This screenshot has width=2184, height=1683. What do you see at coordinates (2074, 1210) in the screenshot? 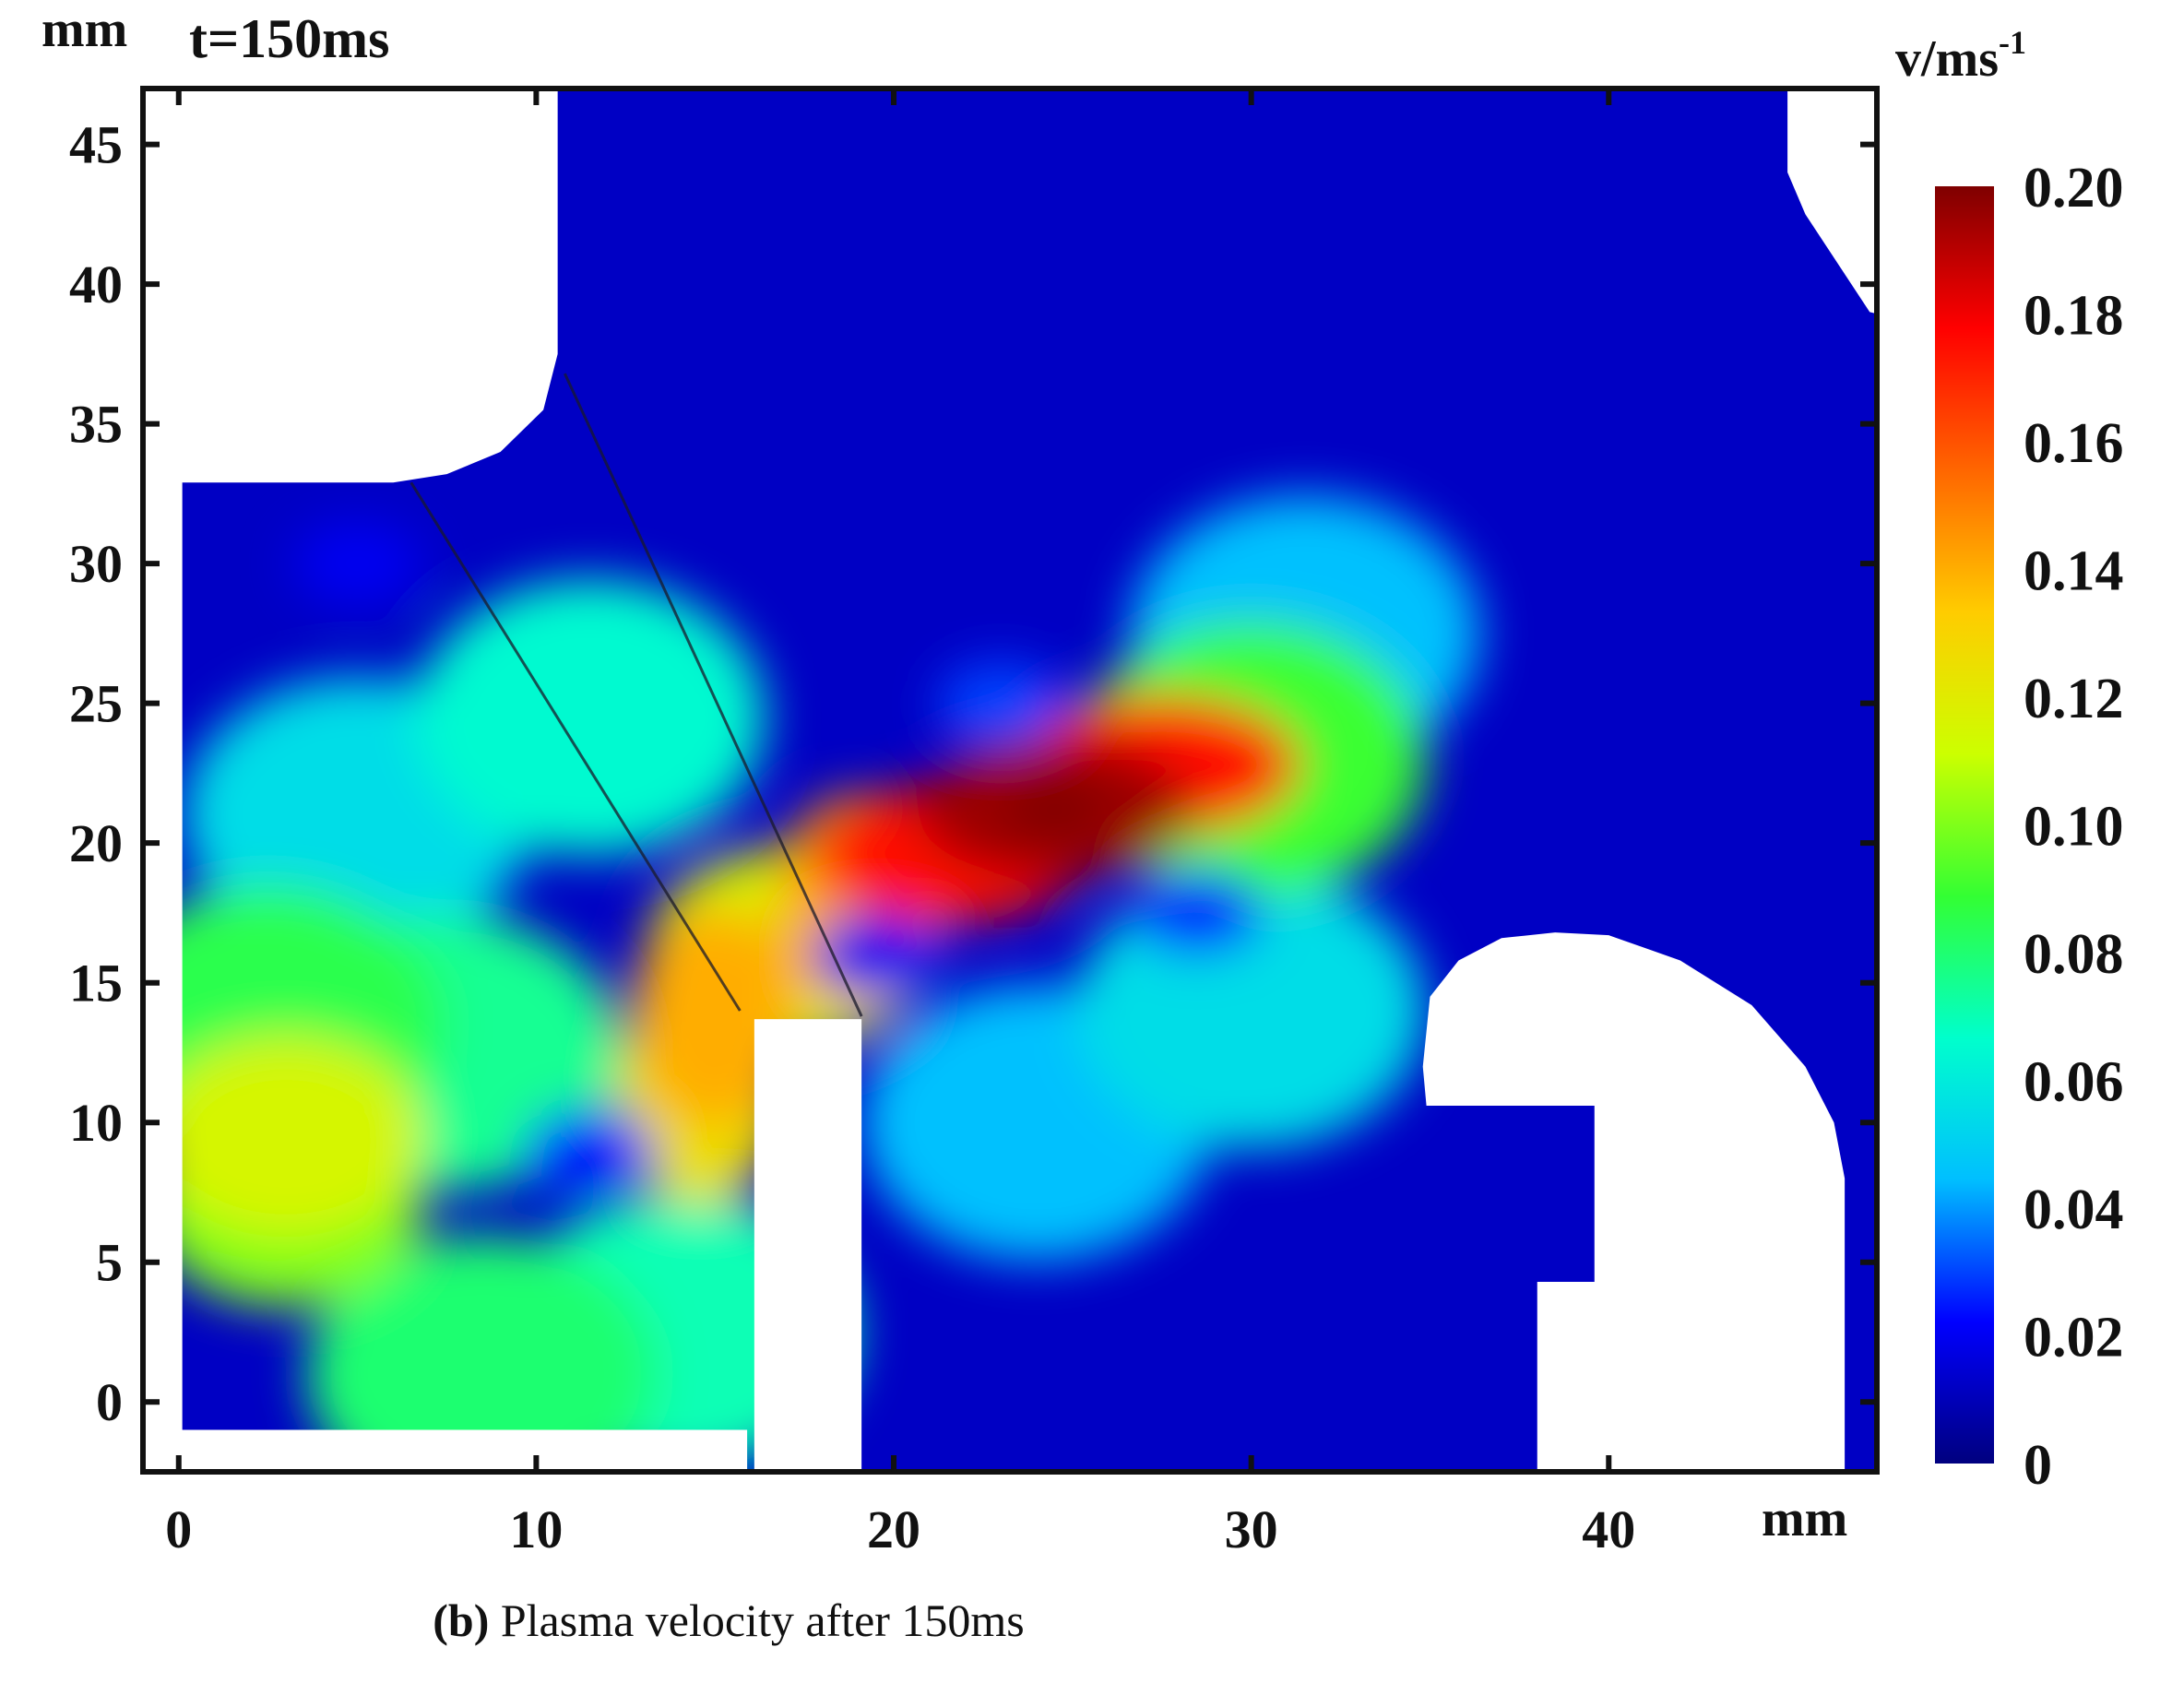
I see `colorbar-tick-label: 0.04` at bounding box center [2074, 1210].